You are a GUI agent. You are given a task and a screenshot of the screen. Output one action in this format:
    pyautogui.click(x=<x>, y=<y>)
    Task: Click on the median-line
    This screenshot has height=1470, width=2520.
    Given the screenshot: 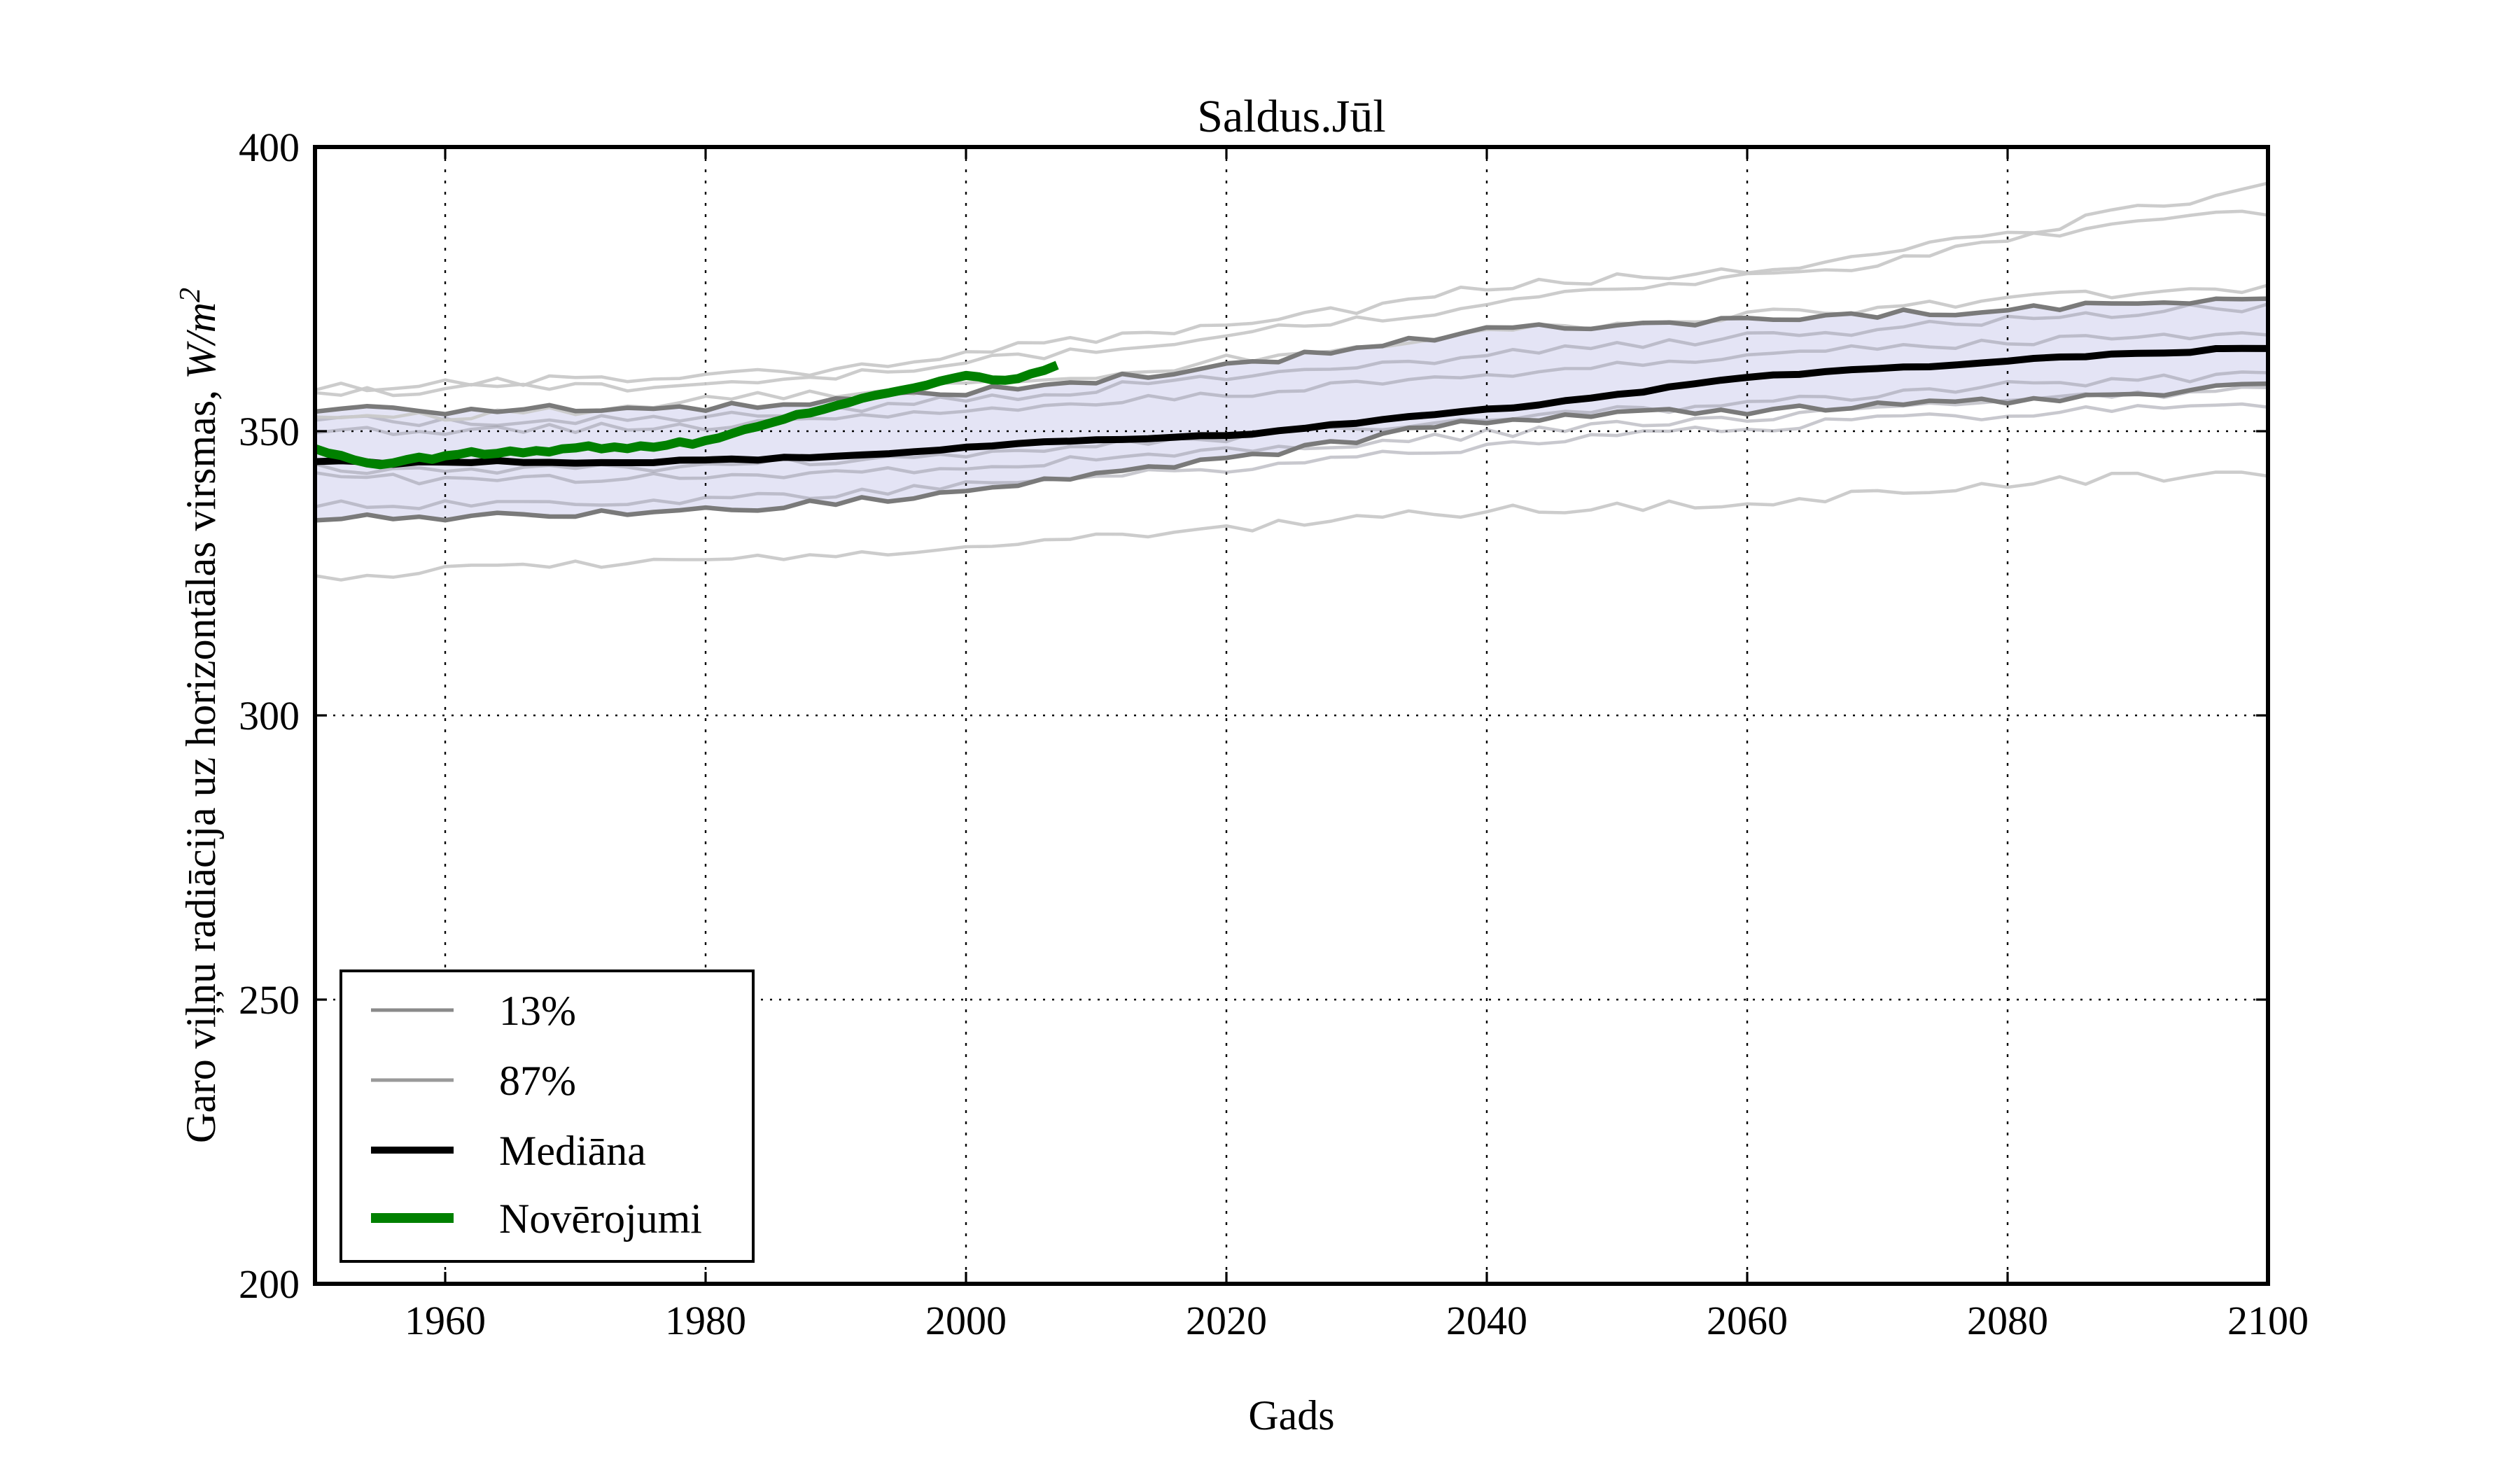 What is the action you would take?
    pyautogui.click(x=1291, y=406)
    